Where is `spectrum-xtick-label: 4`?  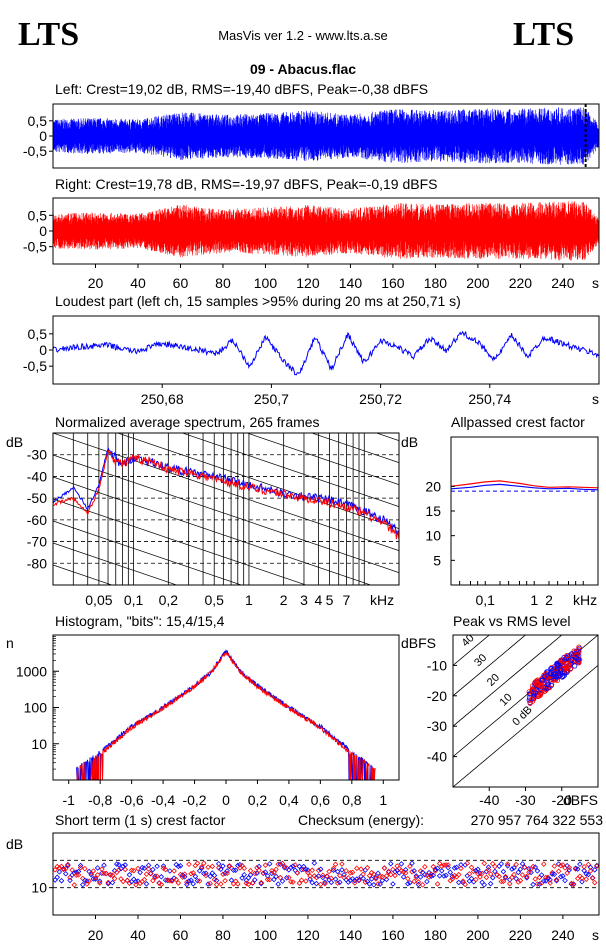
spectrum-xtick-label: 4 is located at coordinates (318, 600).